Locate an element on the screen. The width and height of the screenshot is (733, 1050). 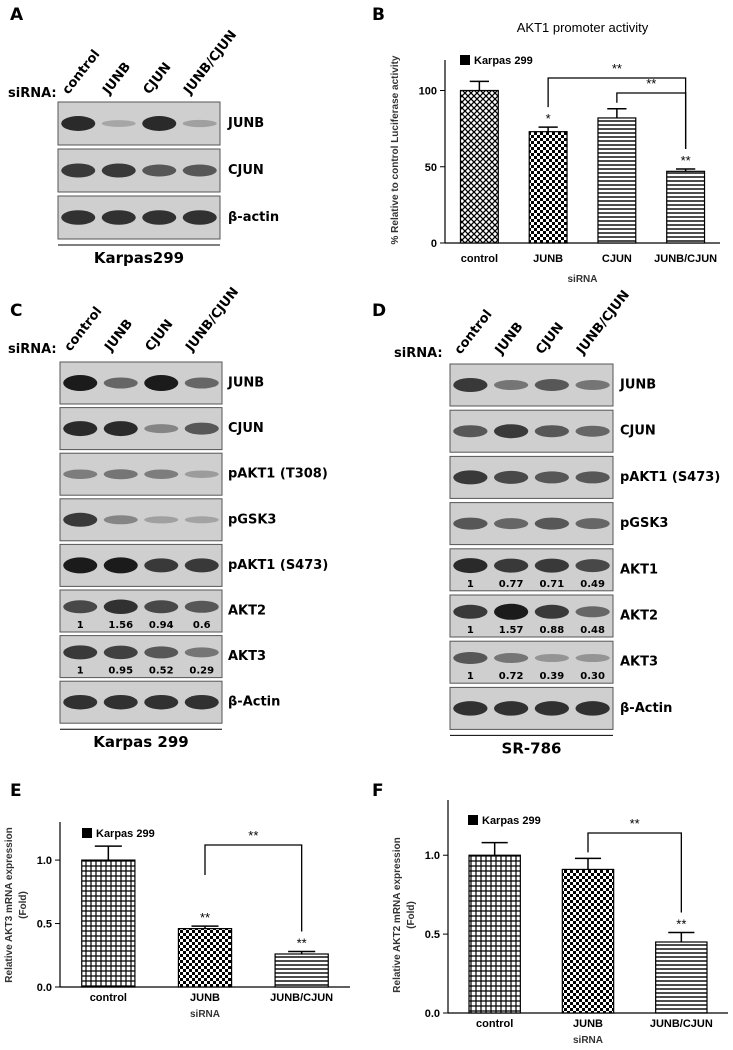
y-axis-label: Relative AKT3 mRNA expression is located at coordinates (9, 904).